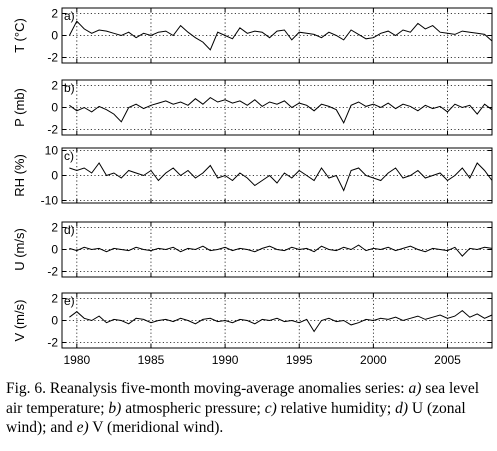 Image resolution: width=497 pixels, height=451 pixels. I want to click on panel-1: -2 0 2 T (°C) a), so click(252, 36).